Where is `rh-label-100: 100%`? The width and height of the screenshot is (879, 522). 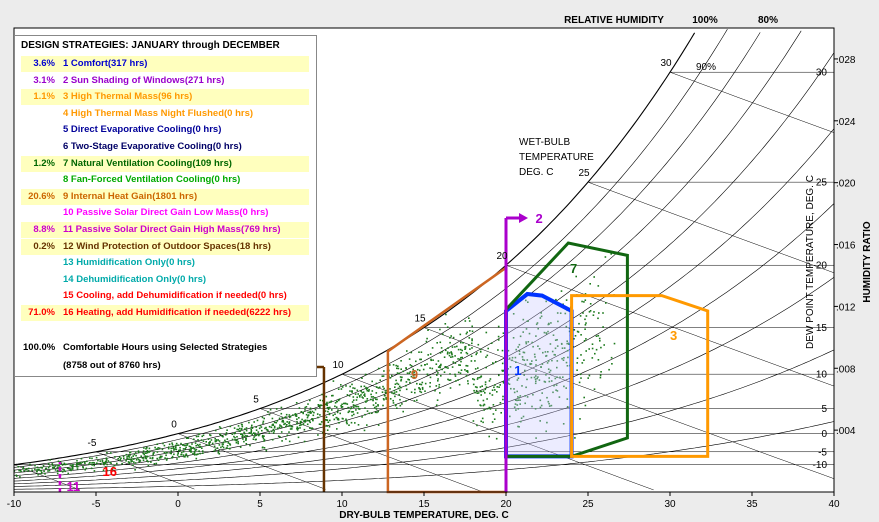
rh-label-100: 100% is located at coordinates (705, 20).